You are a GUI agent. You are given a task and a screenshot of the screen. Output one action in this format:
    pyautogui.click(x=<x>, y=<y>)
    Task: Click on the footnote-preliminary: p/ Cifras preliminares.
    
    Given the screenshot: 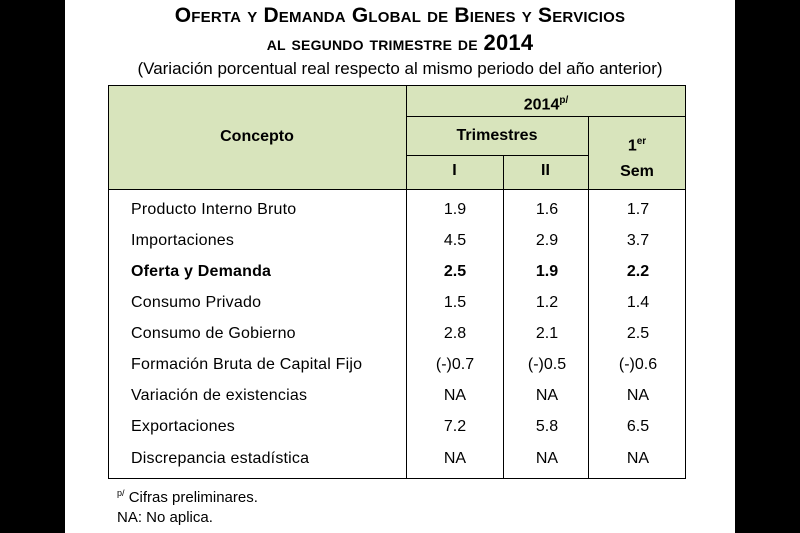 What is the action you would take?
    pyautogui.click(x=187, y=495)
    